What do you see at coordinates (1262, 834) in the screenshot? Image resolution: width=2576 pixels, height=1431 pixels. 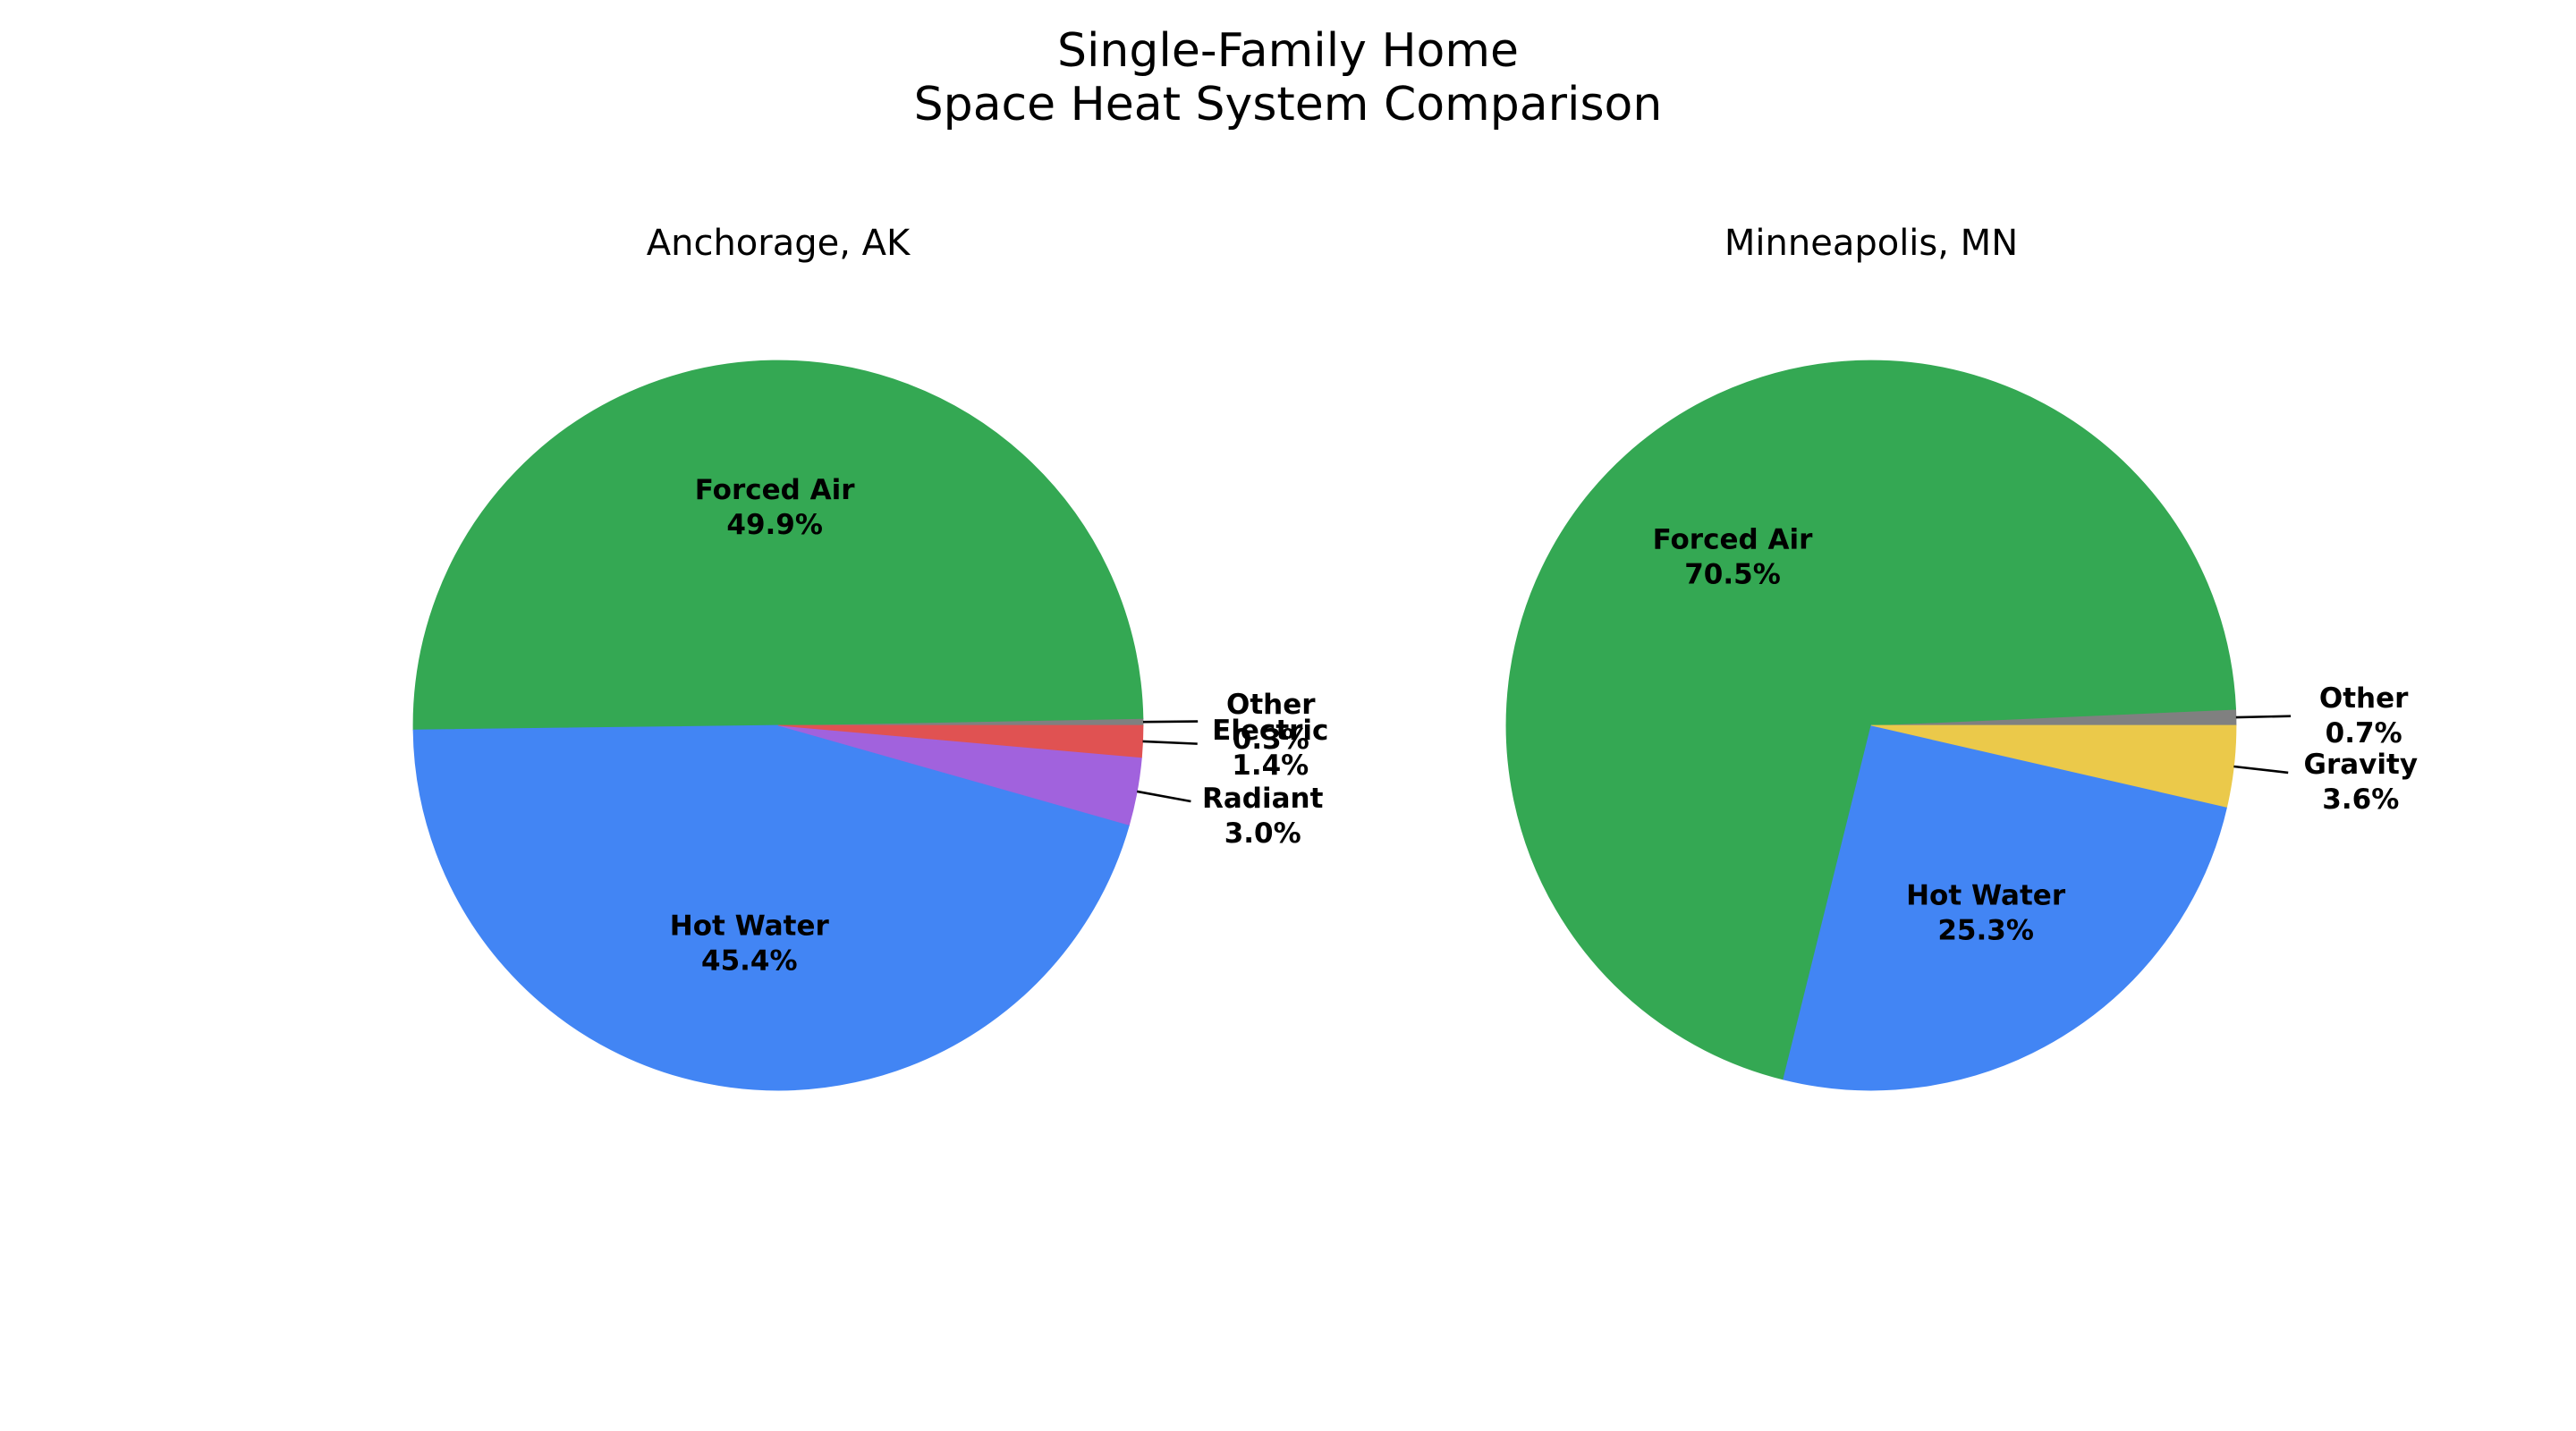 I see `pie-label-anchorage-radiant-percent: 3.0%` at bounding box center [1262, 834].